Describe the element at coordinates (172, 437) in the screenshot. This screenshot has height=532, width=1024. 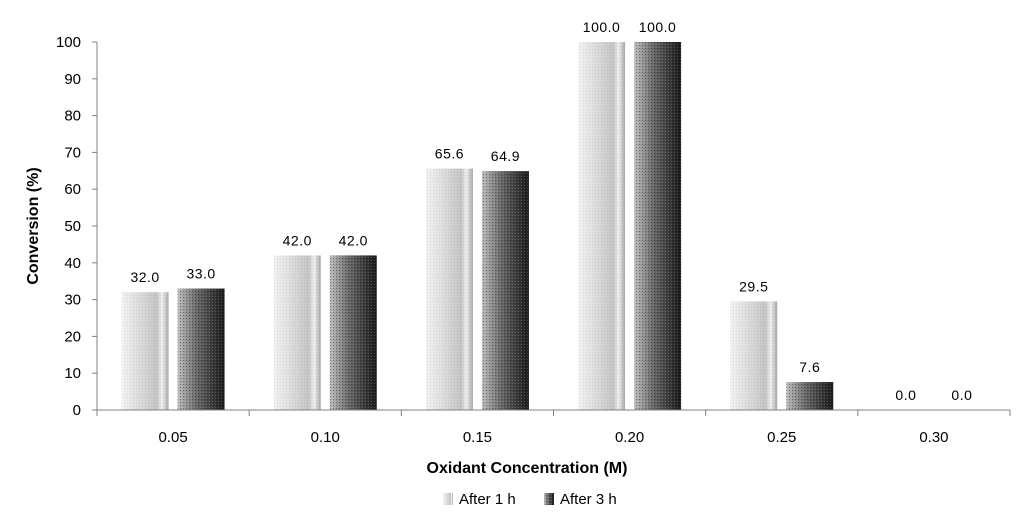
I see `x-tick-label: 0.05` at that location.